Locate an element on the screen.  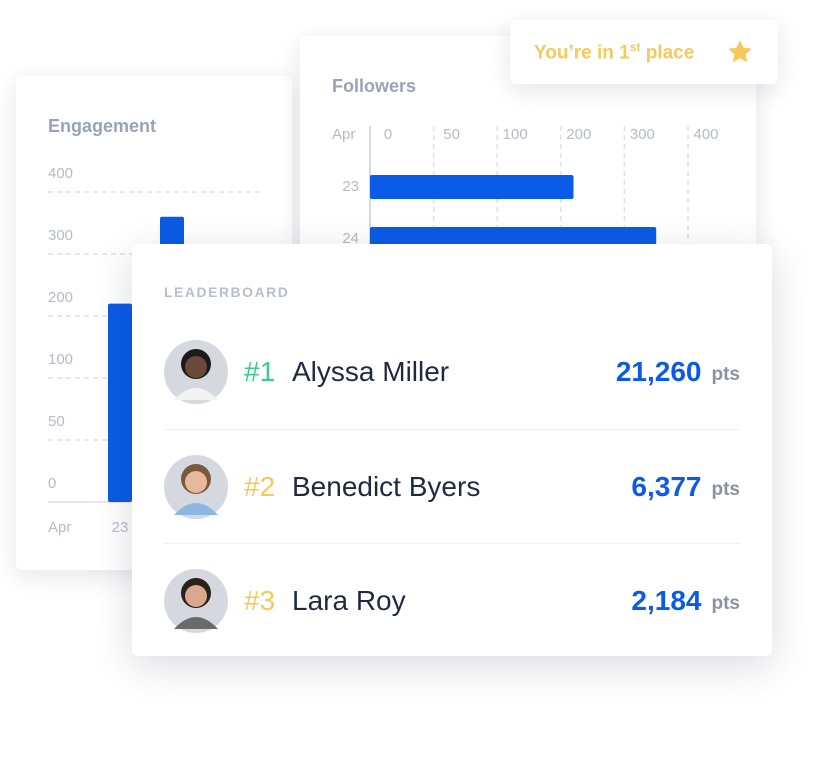
x-tick-label: 300 is located at coordinates (642, 134).